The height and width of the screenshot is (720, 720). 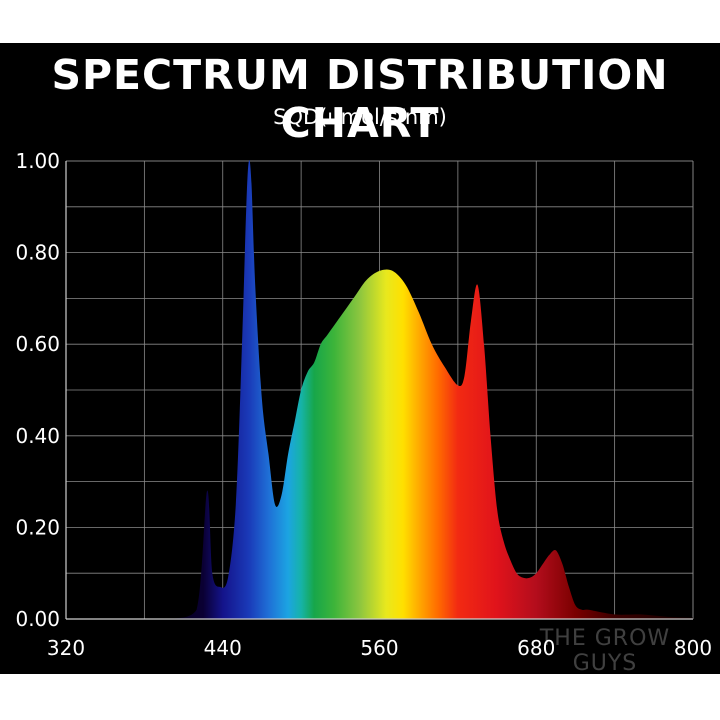 I want to click on y-tick-label: 0.00, so click(x=37, y=619).